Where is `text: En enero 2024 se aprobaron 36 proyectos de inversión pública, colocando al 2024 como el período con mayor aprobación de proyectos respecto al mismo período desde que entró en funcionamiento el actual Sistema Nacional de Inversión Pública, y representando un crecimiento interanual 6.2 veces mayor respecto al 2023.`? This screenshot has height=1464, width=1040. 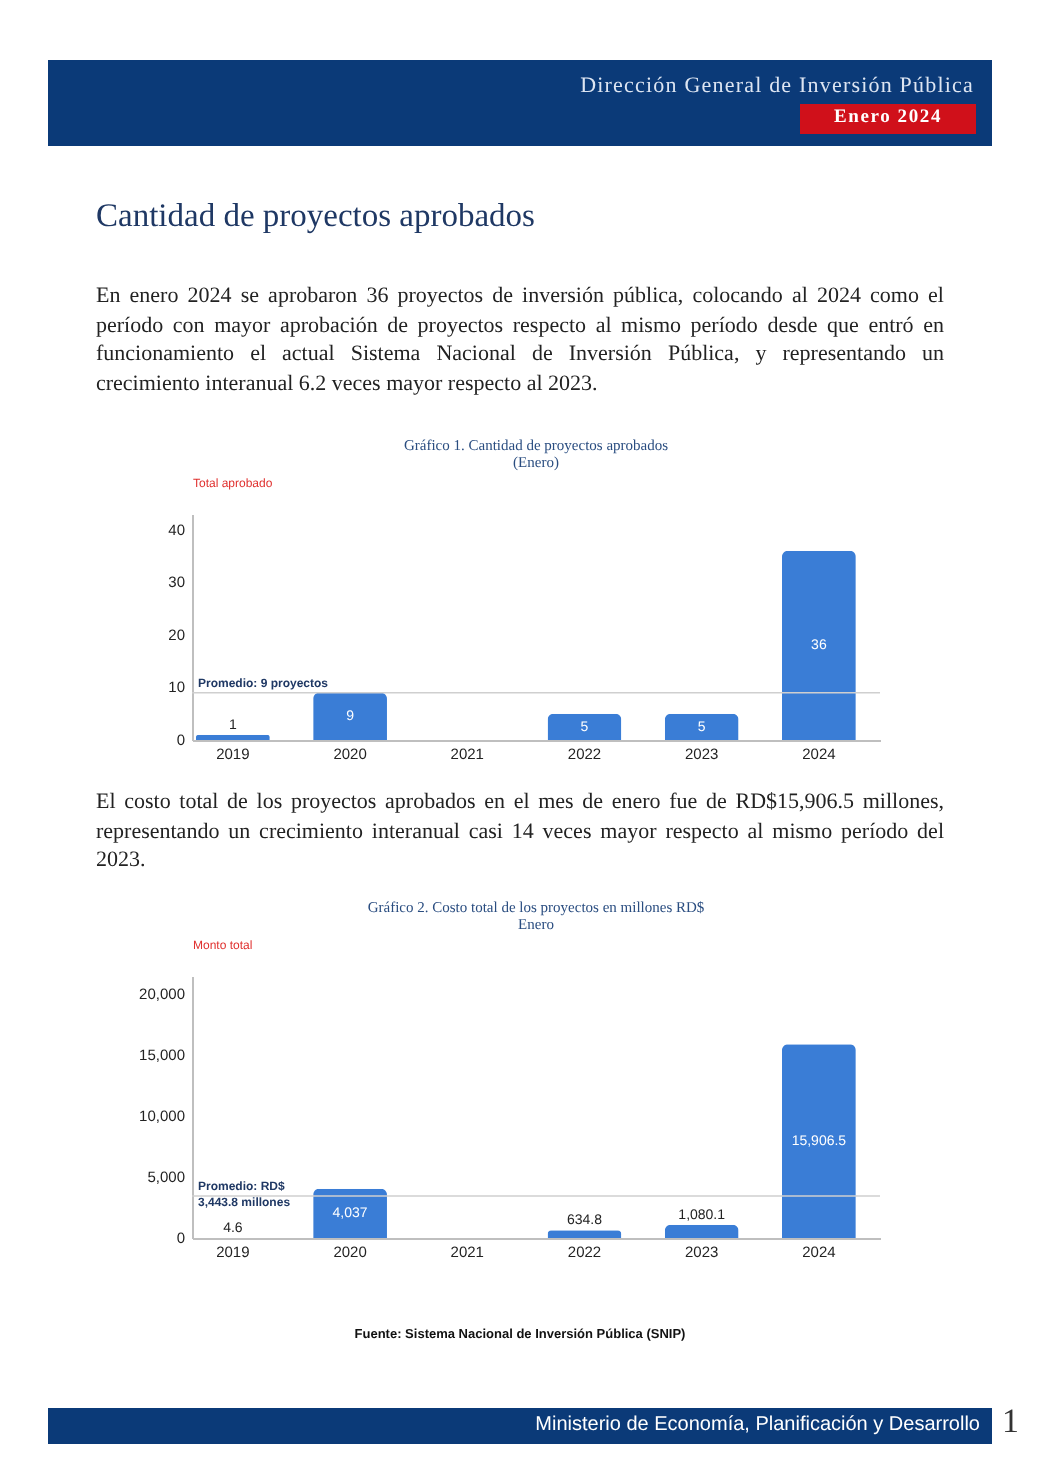
text: En enero 2024 se aprobaron 36 proyectos de inversión pública, colocando al 2024 como el período con mayor aprobación de proyectos respecto al mismo período desde que entró en funcionamiento el actual Sistema Nacional de Inversión Pública, y representando un crecimiento interanual 6.2 veces mayor respecto al 2023. is located at coordinates (520, 340).